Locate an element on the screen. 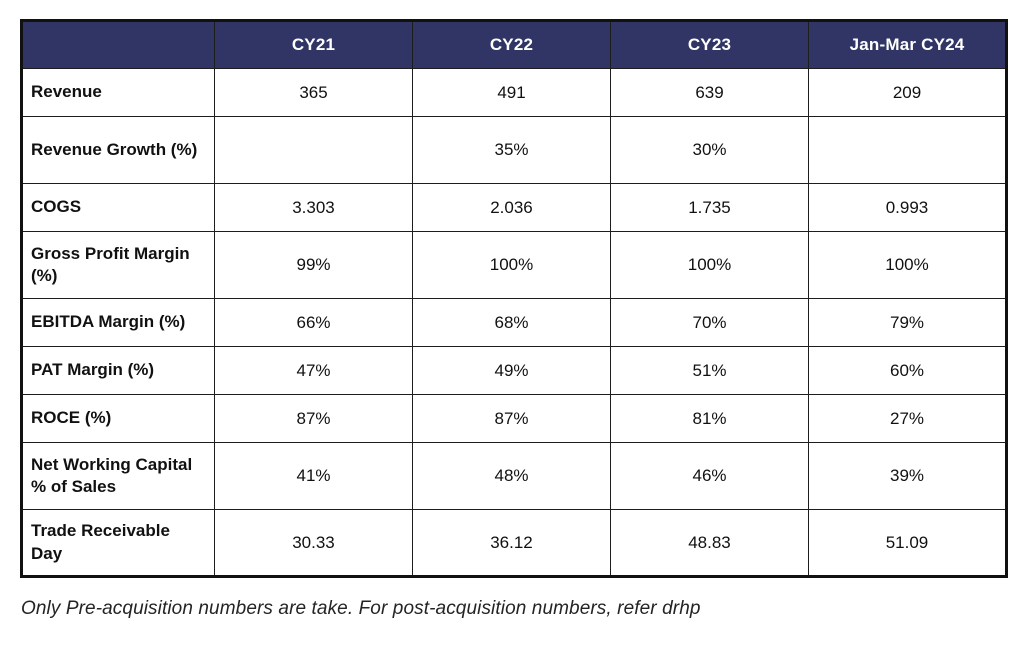 This screenshot has width=1024, height=648. cell-value: 49% is located at coordinates (511, 370).